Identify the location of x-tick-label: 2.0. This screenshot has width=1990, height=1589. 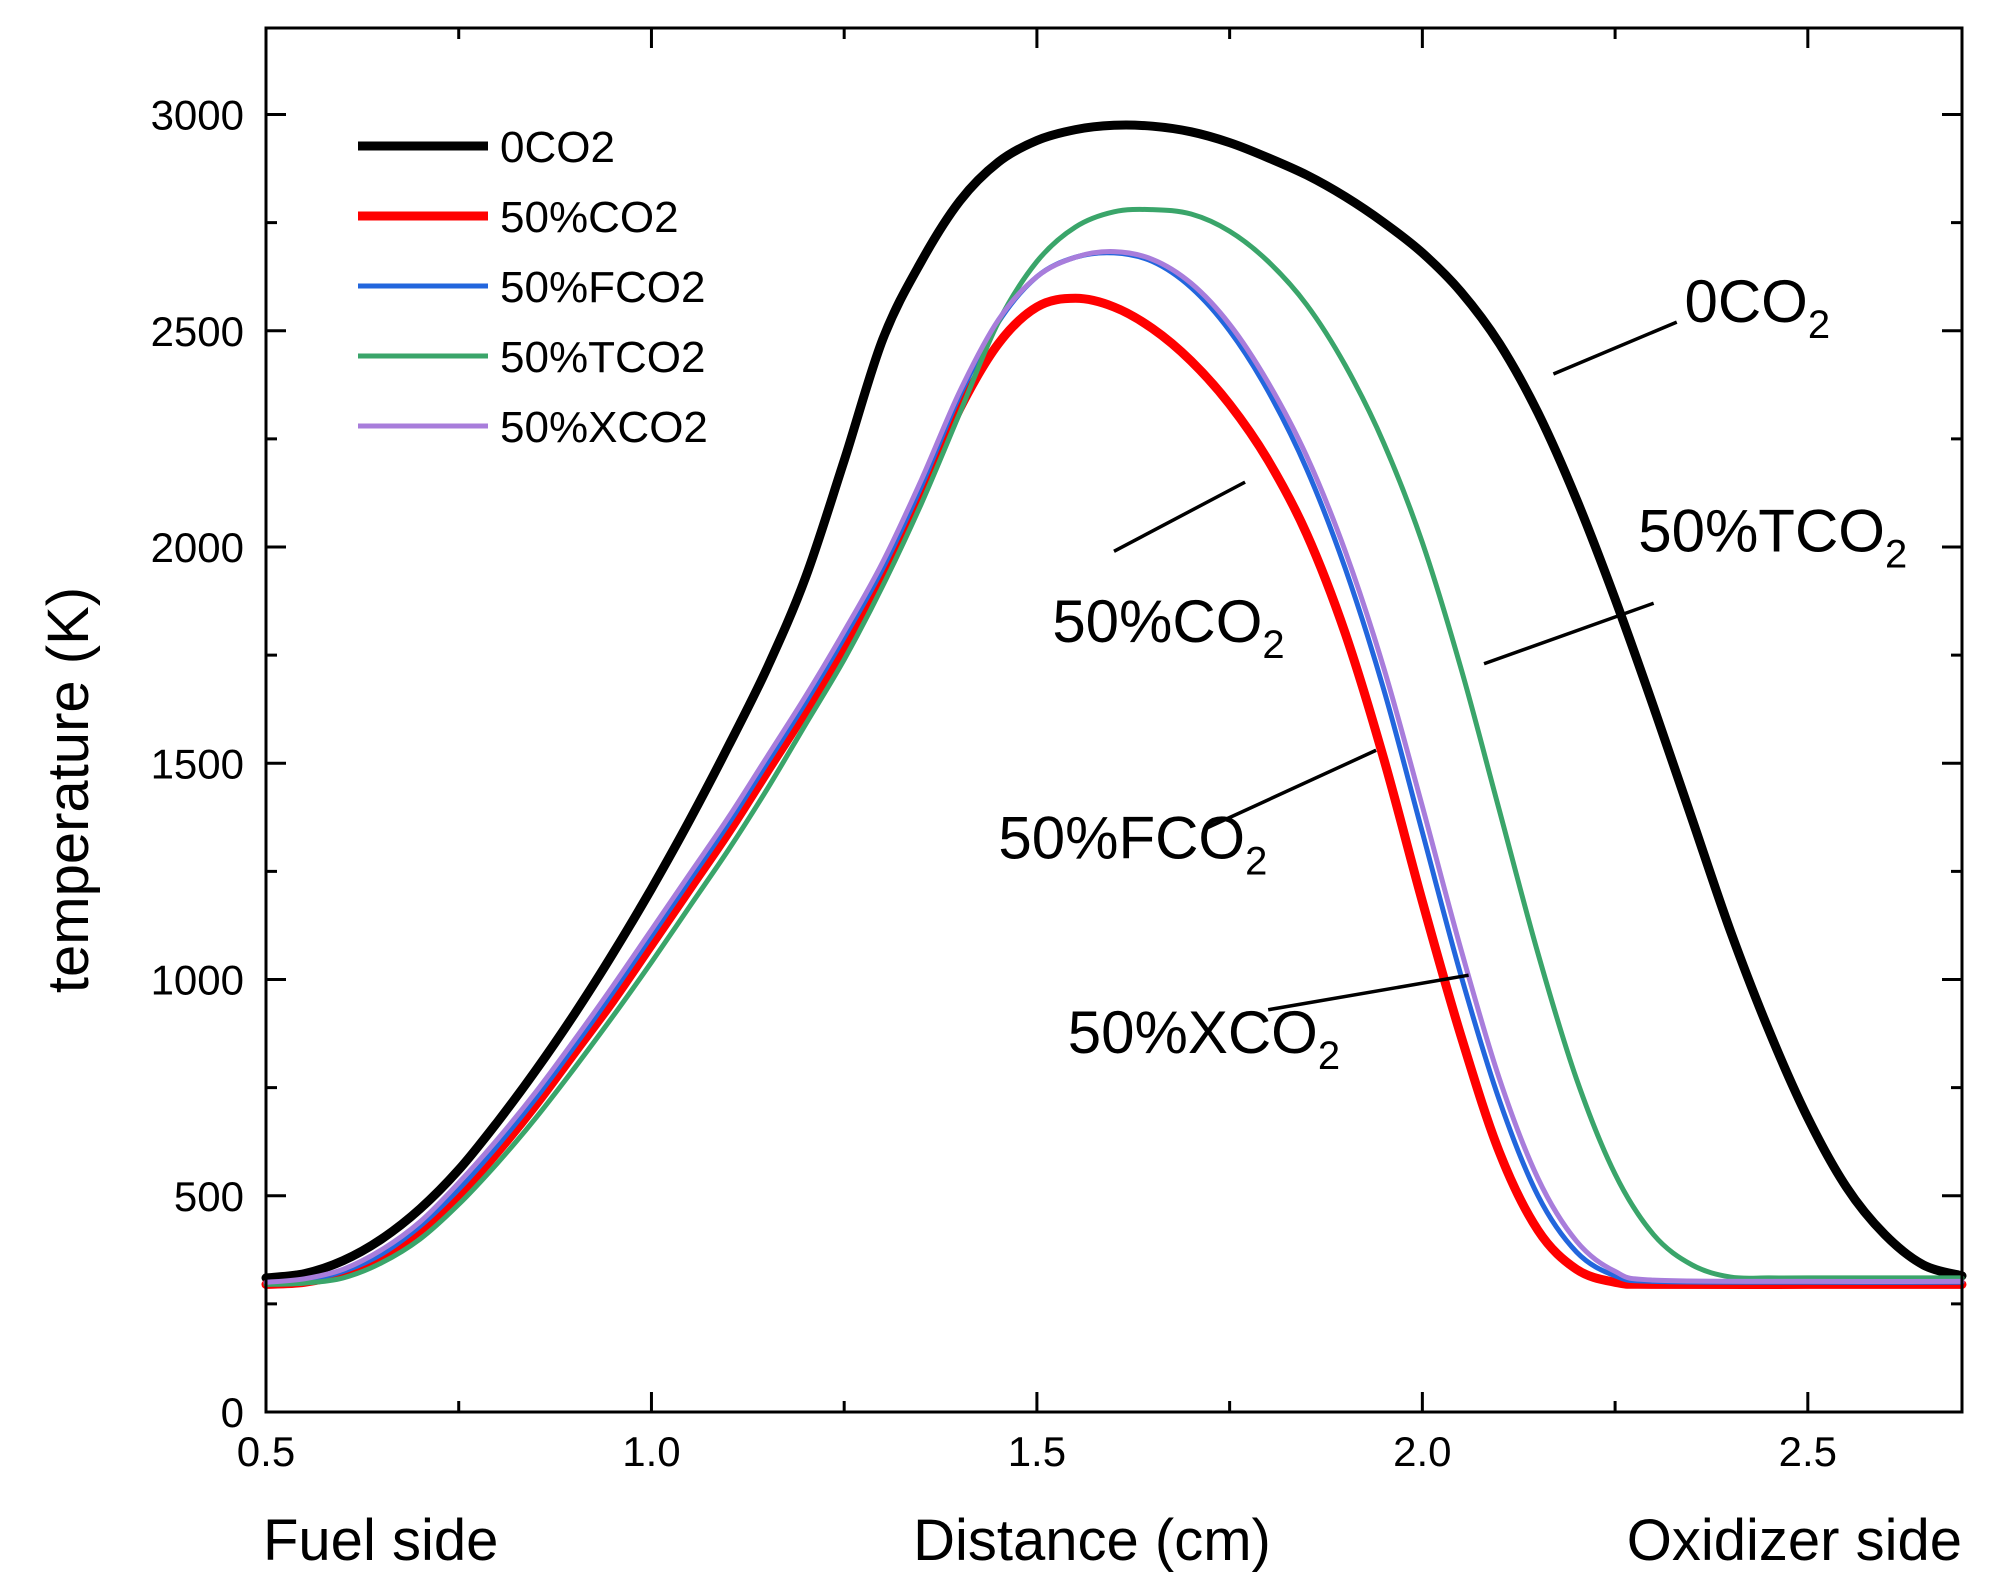
(1422, 1451).